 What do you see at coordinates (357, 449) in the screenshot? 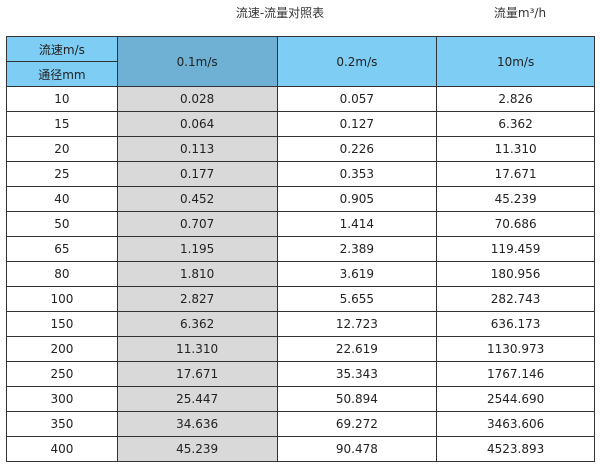
I see `flow-cell: 90.478` at bounding box center [357, 449].